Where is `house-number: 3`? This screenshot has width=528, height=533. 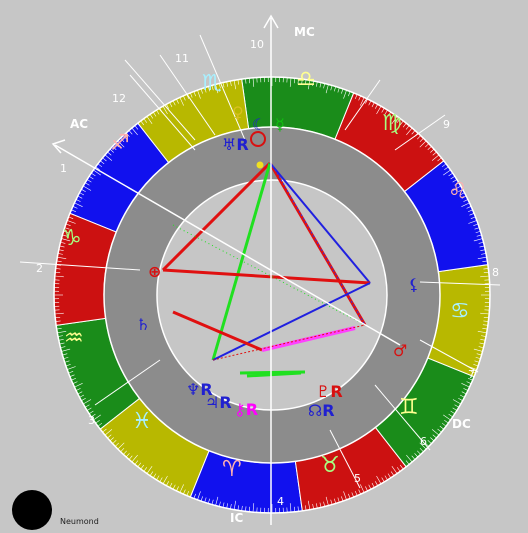 house-number: 3 is located at coordinates (91, 420).